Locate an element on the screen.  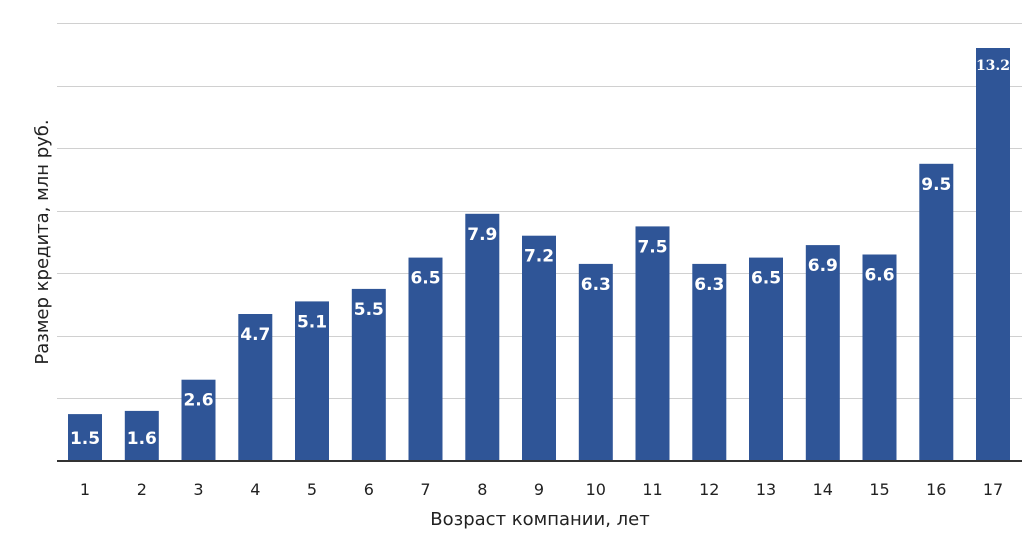
x-tick-label-2: 2 is located at coordinates (142, 489).